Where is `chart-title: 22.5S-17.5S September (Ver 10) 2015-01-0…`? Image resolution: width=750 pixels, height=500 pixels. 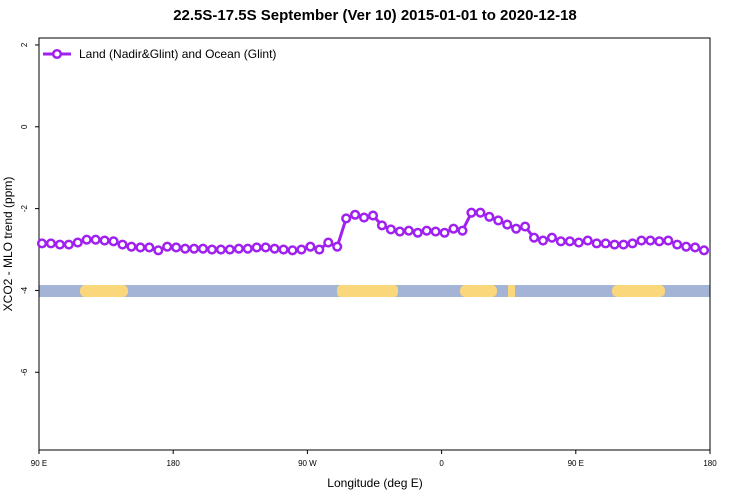 chart-title: 22.5S-17.5S September (Ver 10) 2015-01-0… is located at coordinates (375, 15).